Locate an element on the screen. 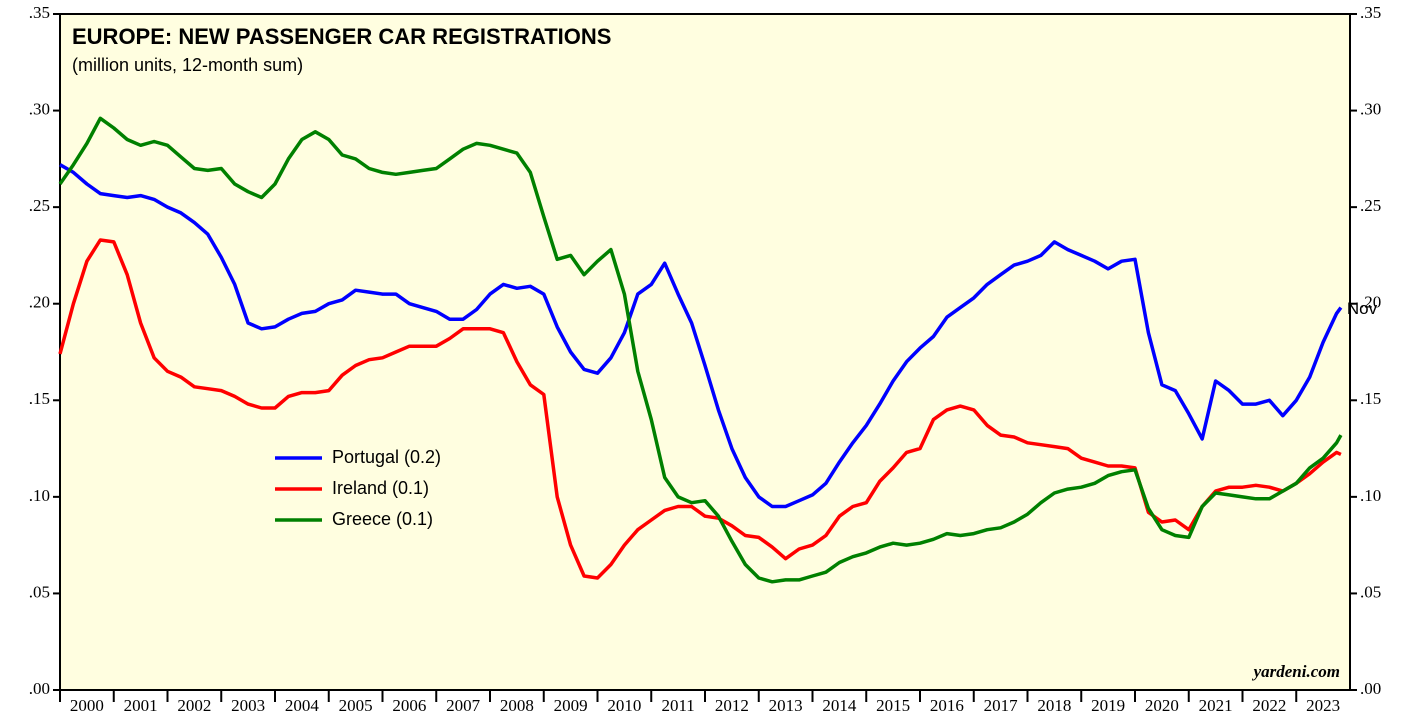 Image resolution: width=1419 pixels, height=719 pixels. chart-subtitle: (million units, 12-month sum) is located at coordinates (187, 65).